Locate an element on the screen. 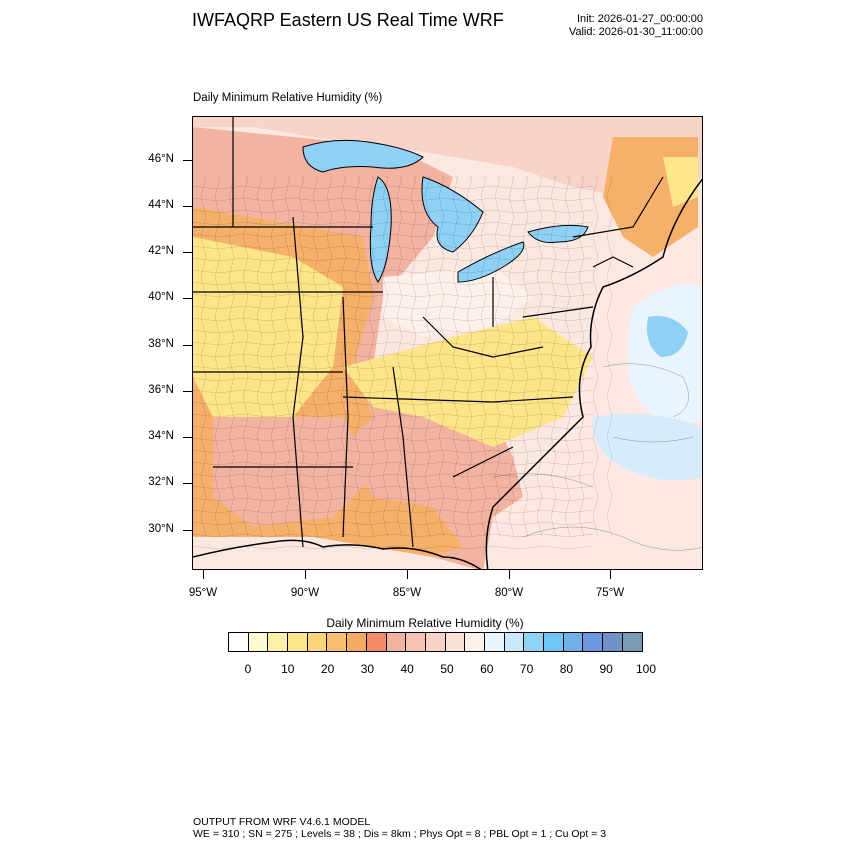 Image resolution: width=850 pixels, height=850 pixels. model-version: OUTPUT FROM WRF V4.6.1 MODEL is located at coordinates (282, 822).